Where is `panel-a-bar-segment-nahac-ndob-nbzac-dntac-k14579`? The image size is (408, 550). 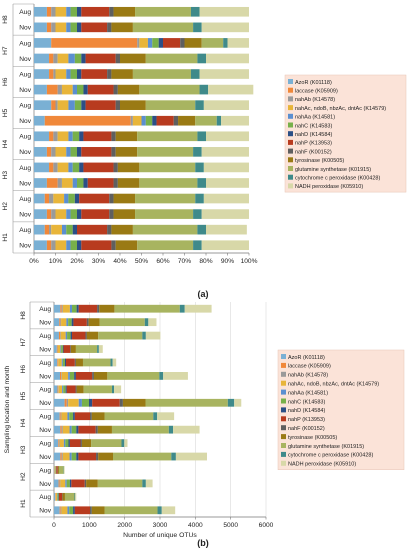 panel-a-bar-segment-nahac-ndob-nbzac-dntac-k14579 is located at coordinates (63, 167).